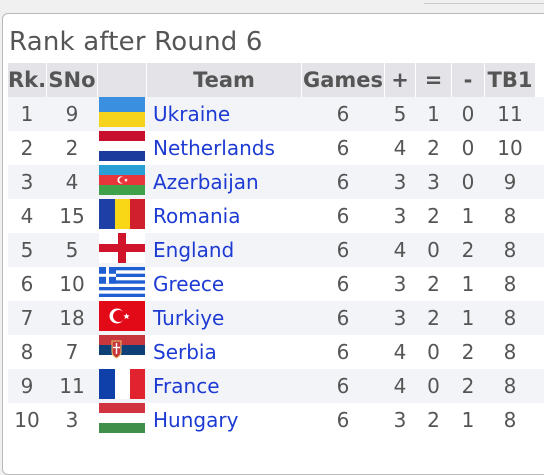 The width and height of the screenshot is (544, 475). I want to click on romania-flag-icon, so click(122, 216).